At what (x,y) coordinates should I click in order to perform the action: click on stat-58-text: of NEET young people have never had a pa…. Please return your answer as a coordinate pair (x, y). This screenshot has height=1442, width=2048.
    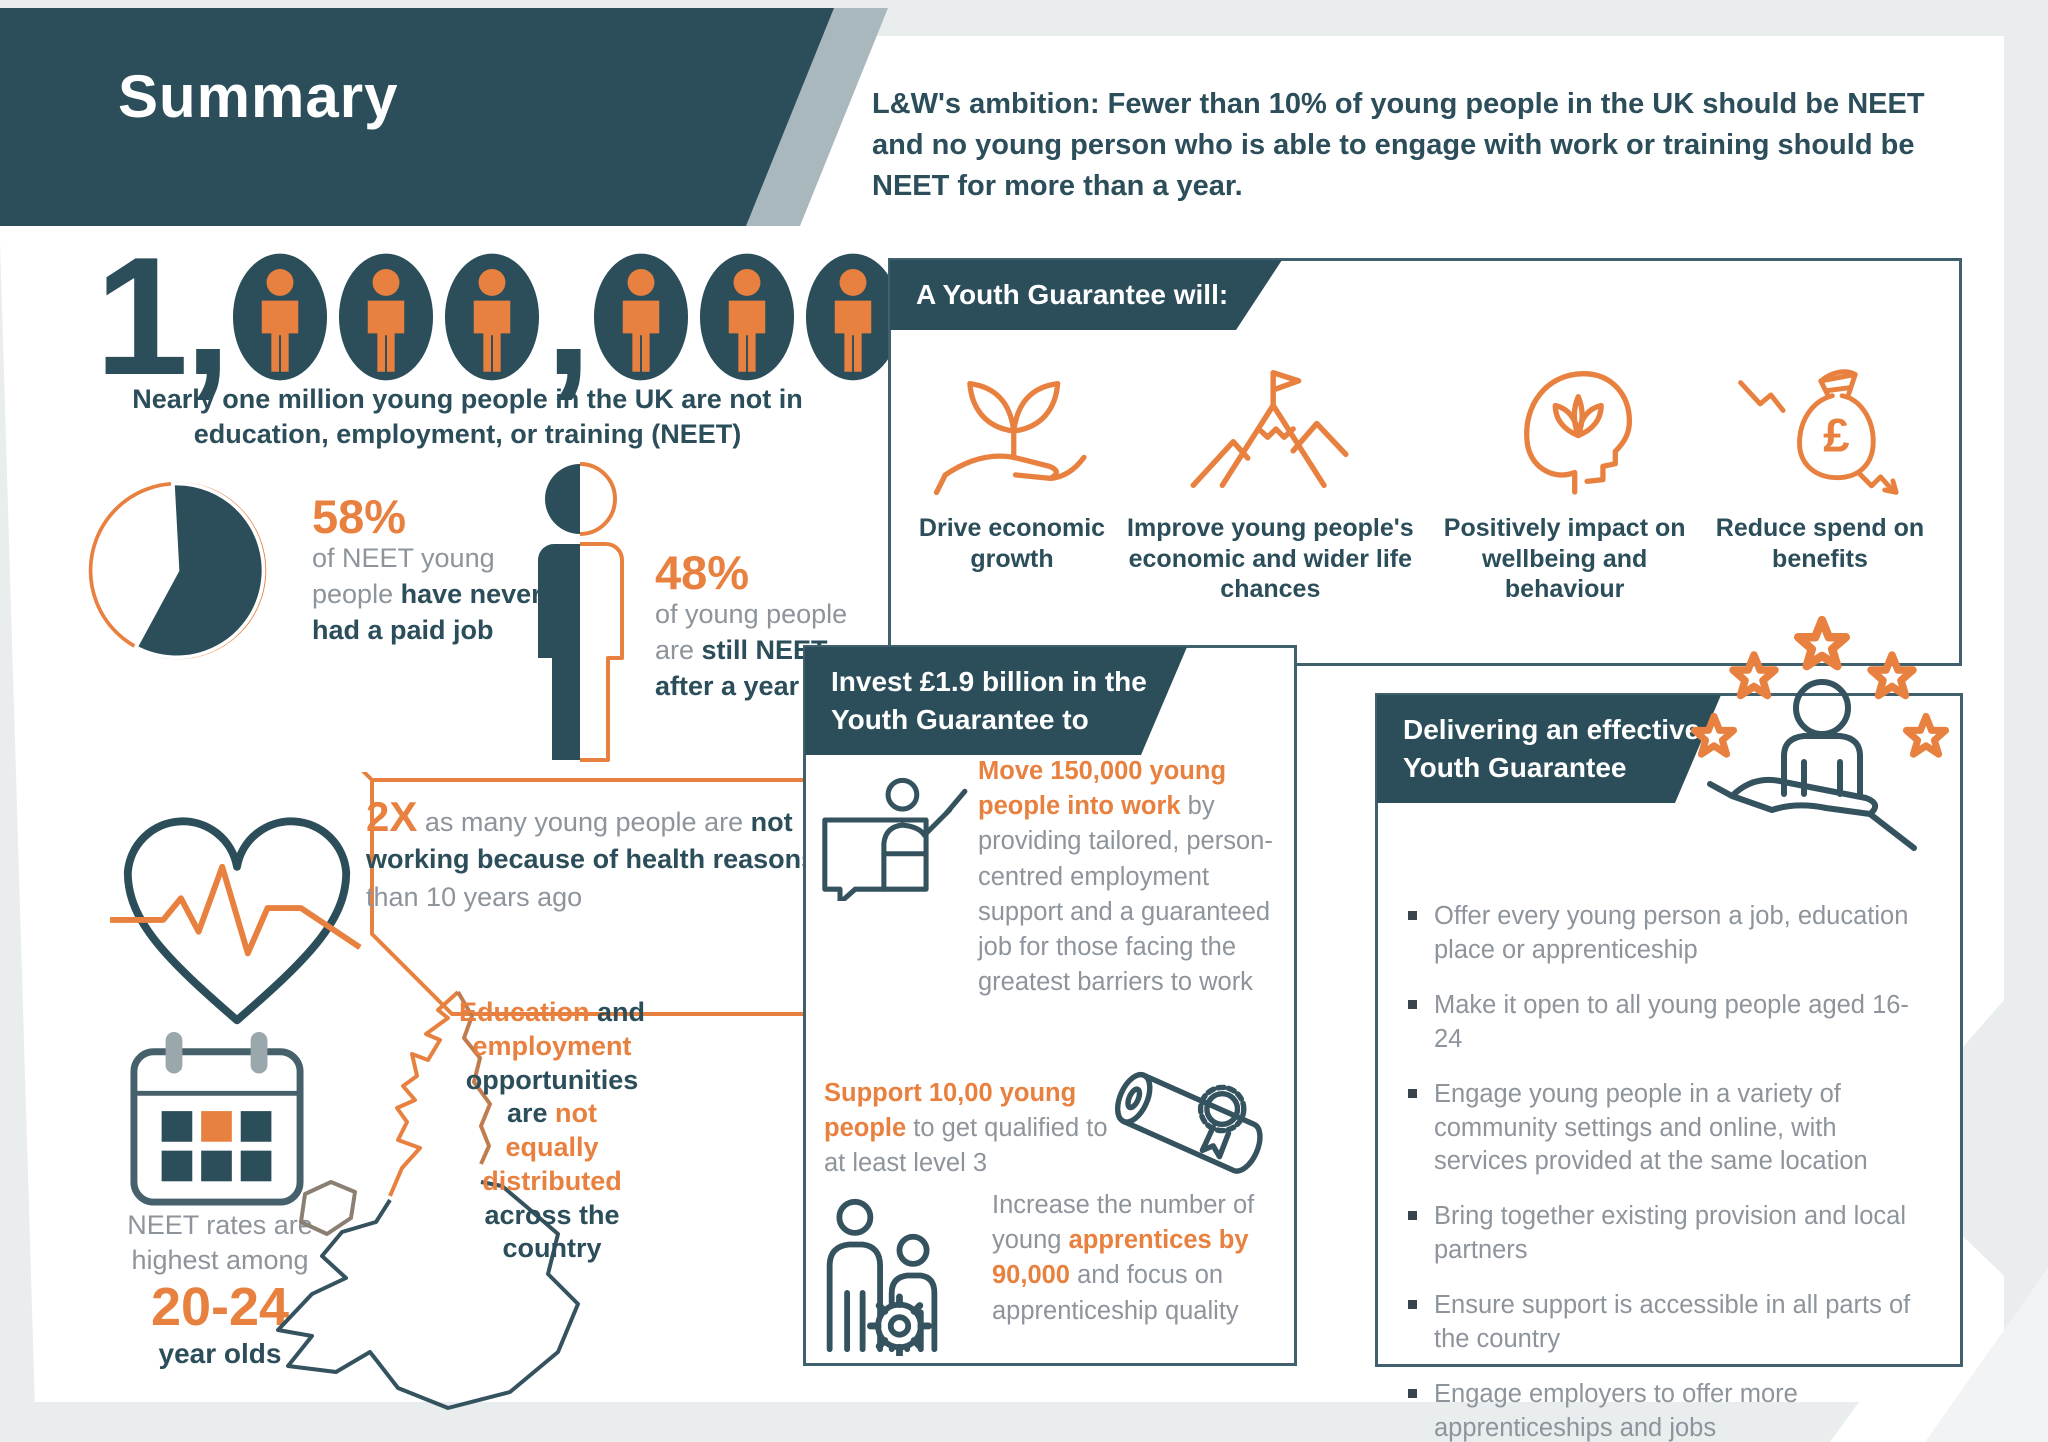
    Looking at the image, I should click on (427, 593).